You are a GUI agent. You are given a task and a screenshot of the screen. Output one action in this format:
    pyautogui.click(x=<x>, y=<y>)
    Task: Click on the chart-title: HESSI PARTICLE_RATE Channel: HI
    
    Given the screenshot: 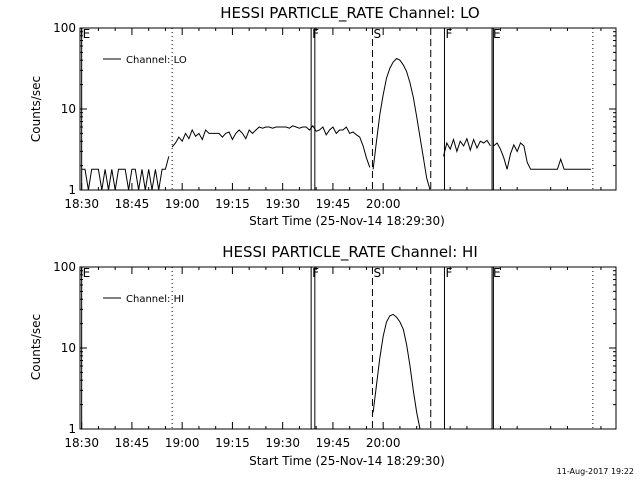 What is the action you would take?
    pyautogui.click(x=350, y=252)
    